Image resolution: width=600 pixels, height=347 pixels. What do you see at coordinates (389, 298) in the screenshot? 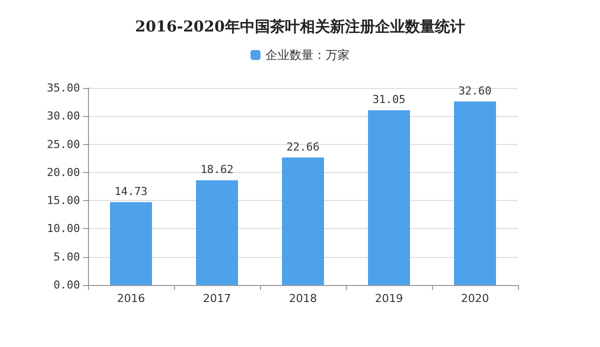
I see `x-tick-label: 2019` at bounding box center [389, 298].